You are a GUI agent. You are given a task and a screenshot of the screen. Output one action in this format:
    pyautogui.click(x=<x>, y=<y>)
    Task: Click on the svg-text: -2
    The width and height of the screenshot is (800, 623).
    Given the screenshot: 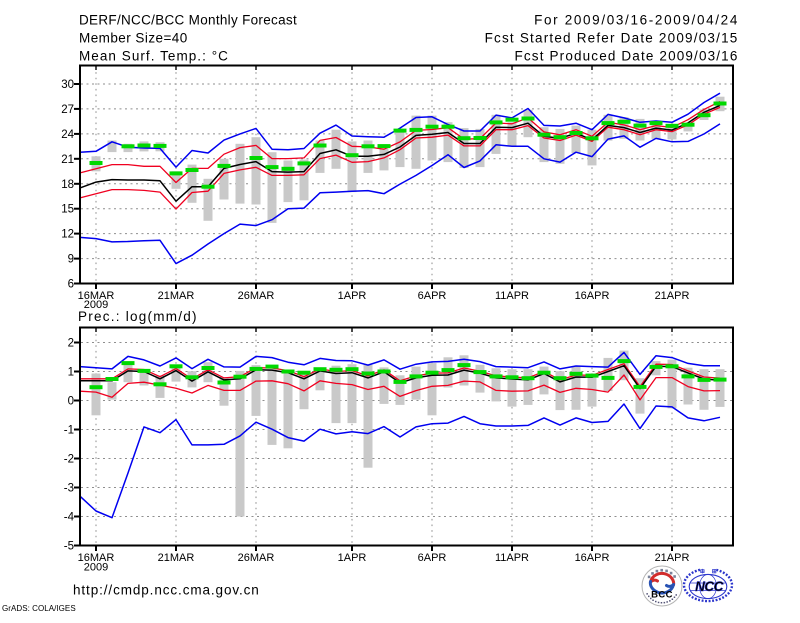 What is the action you would take?
    pyautogui.click(x=69, y=460)
    